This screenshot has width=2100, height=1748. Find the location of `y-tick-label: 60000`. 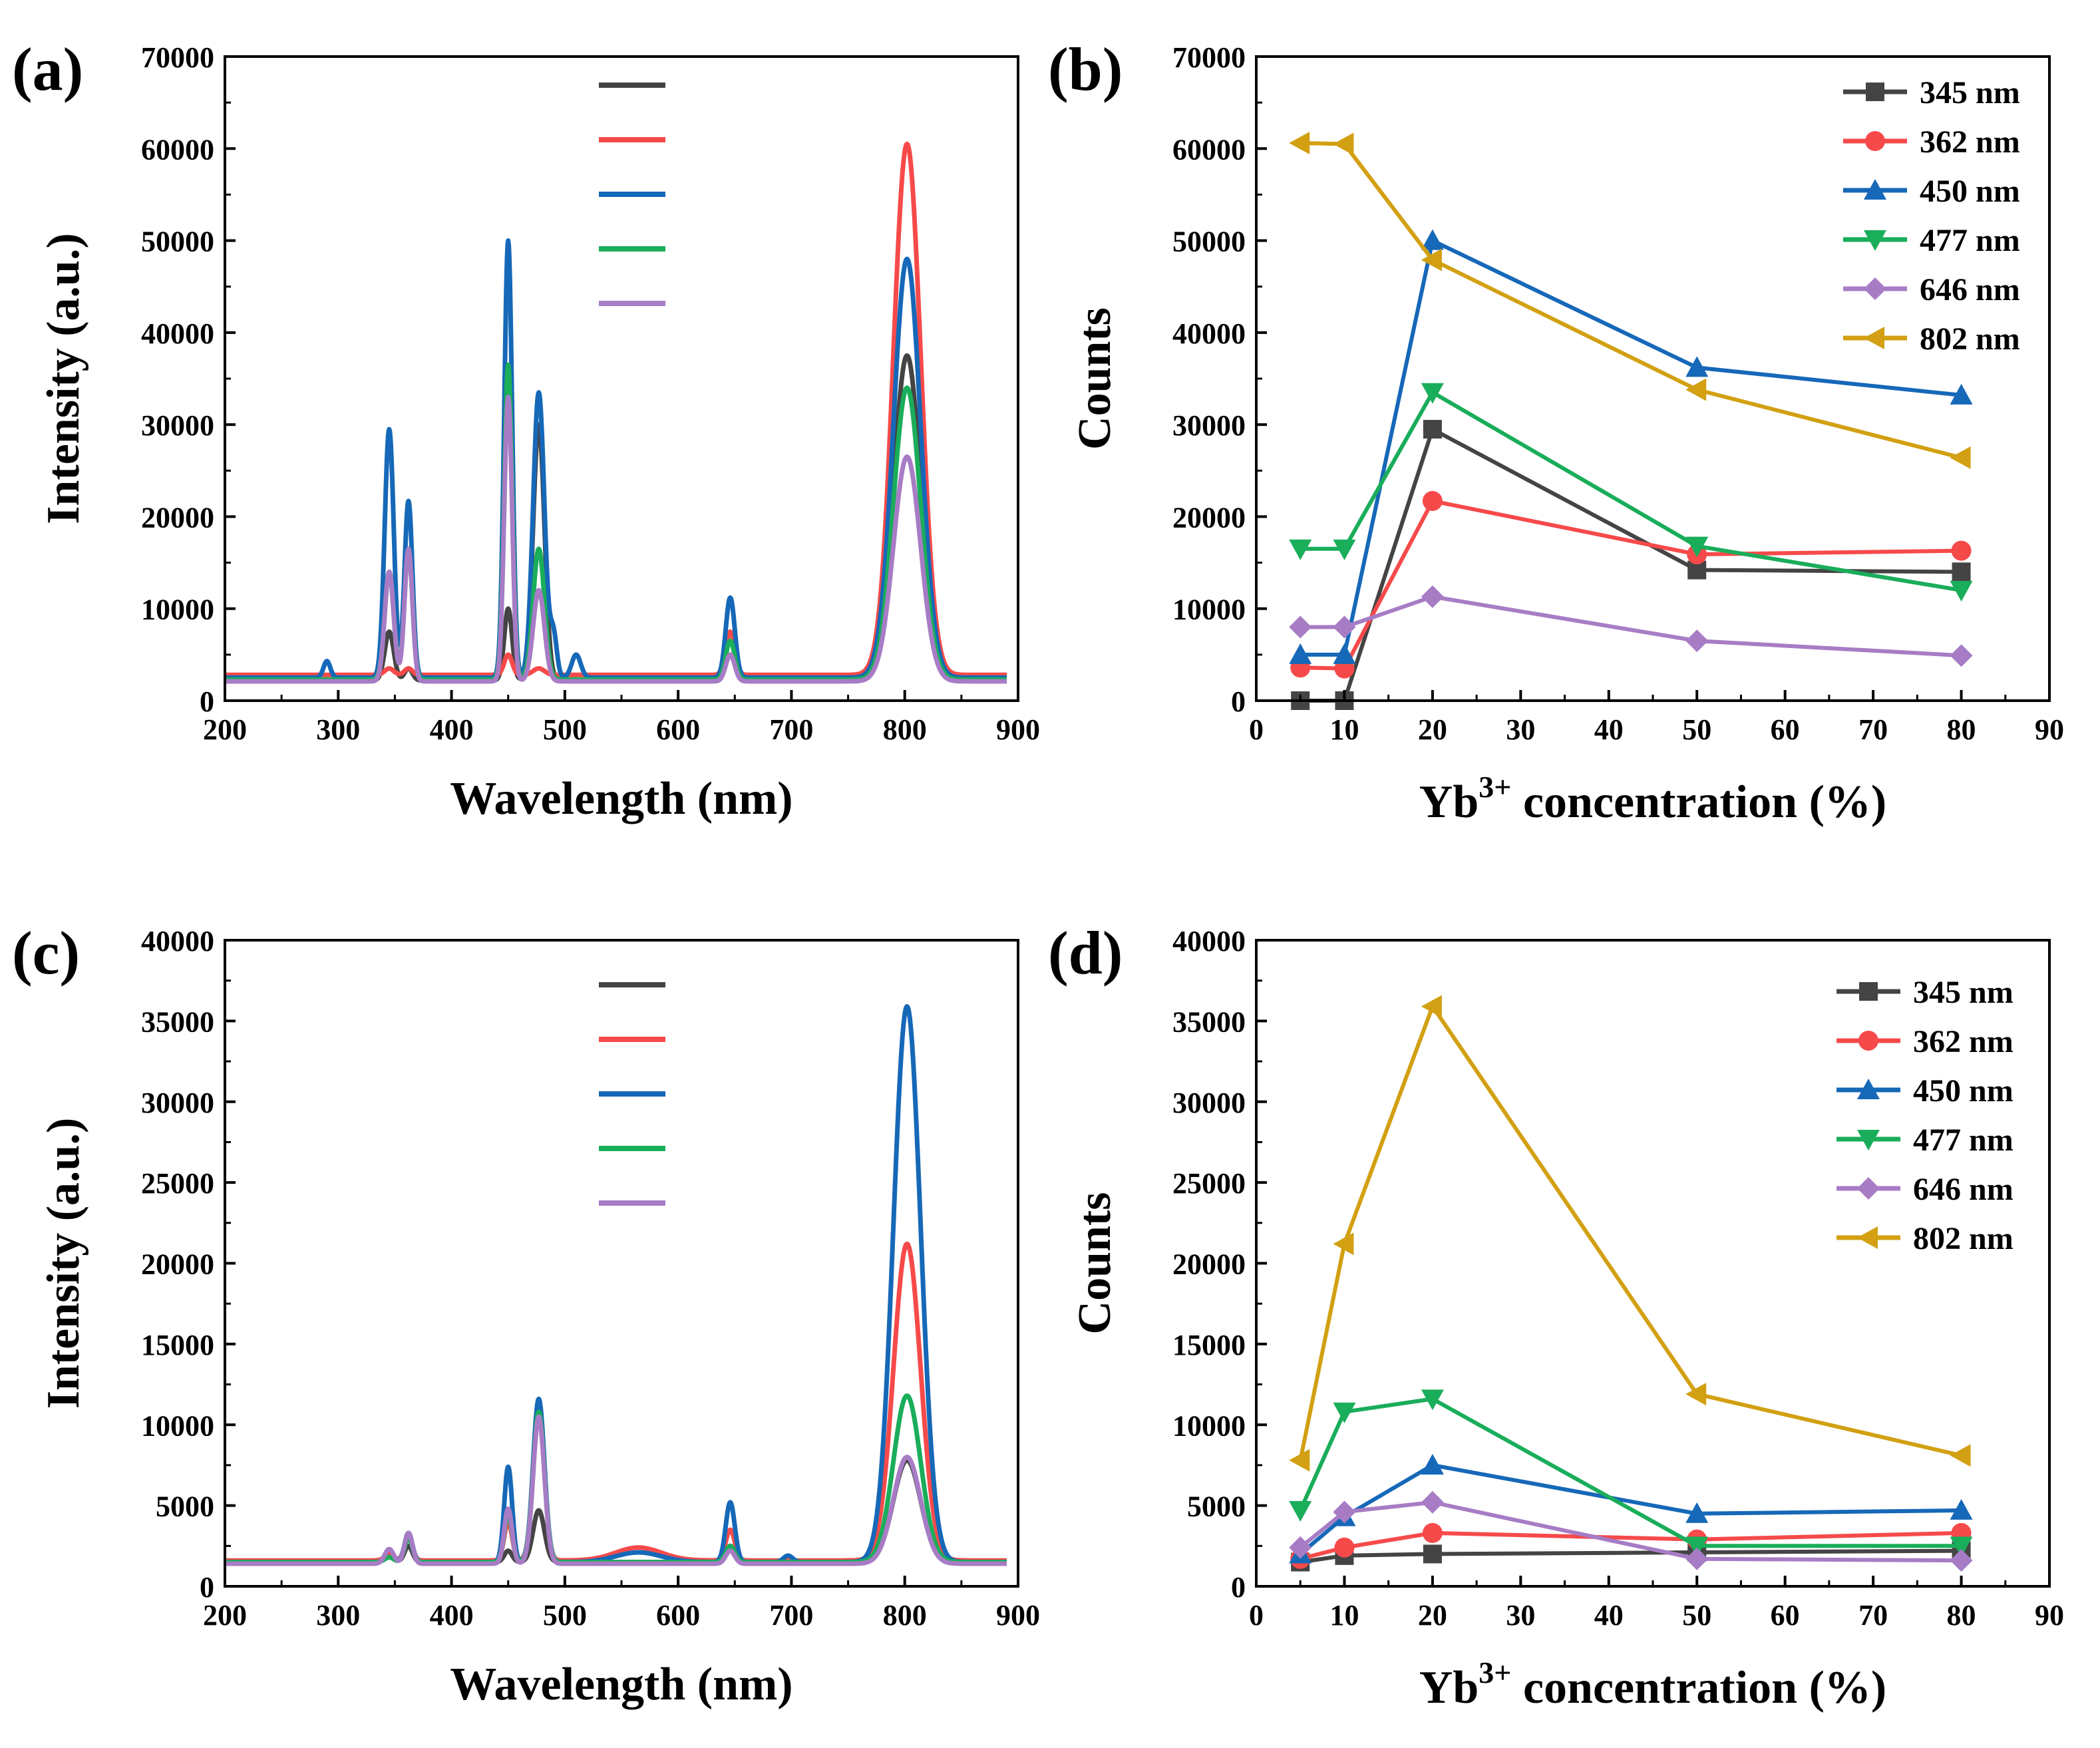

y-tick-label: 60000 is located at coordinates (177, 149).